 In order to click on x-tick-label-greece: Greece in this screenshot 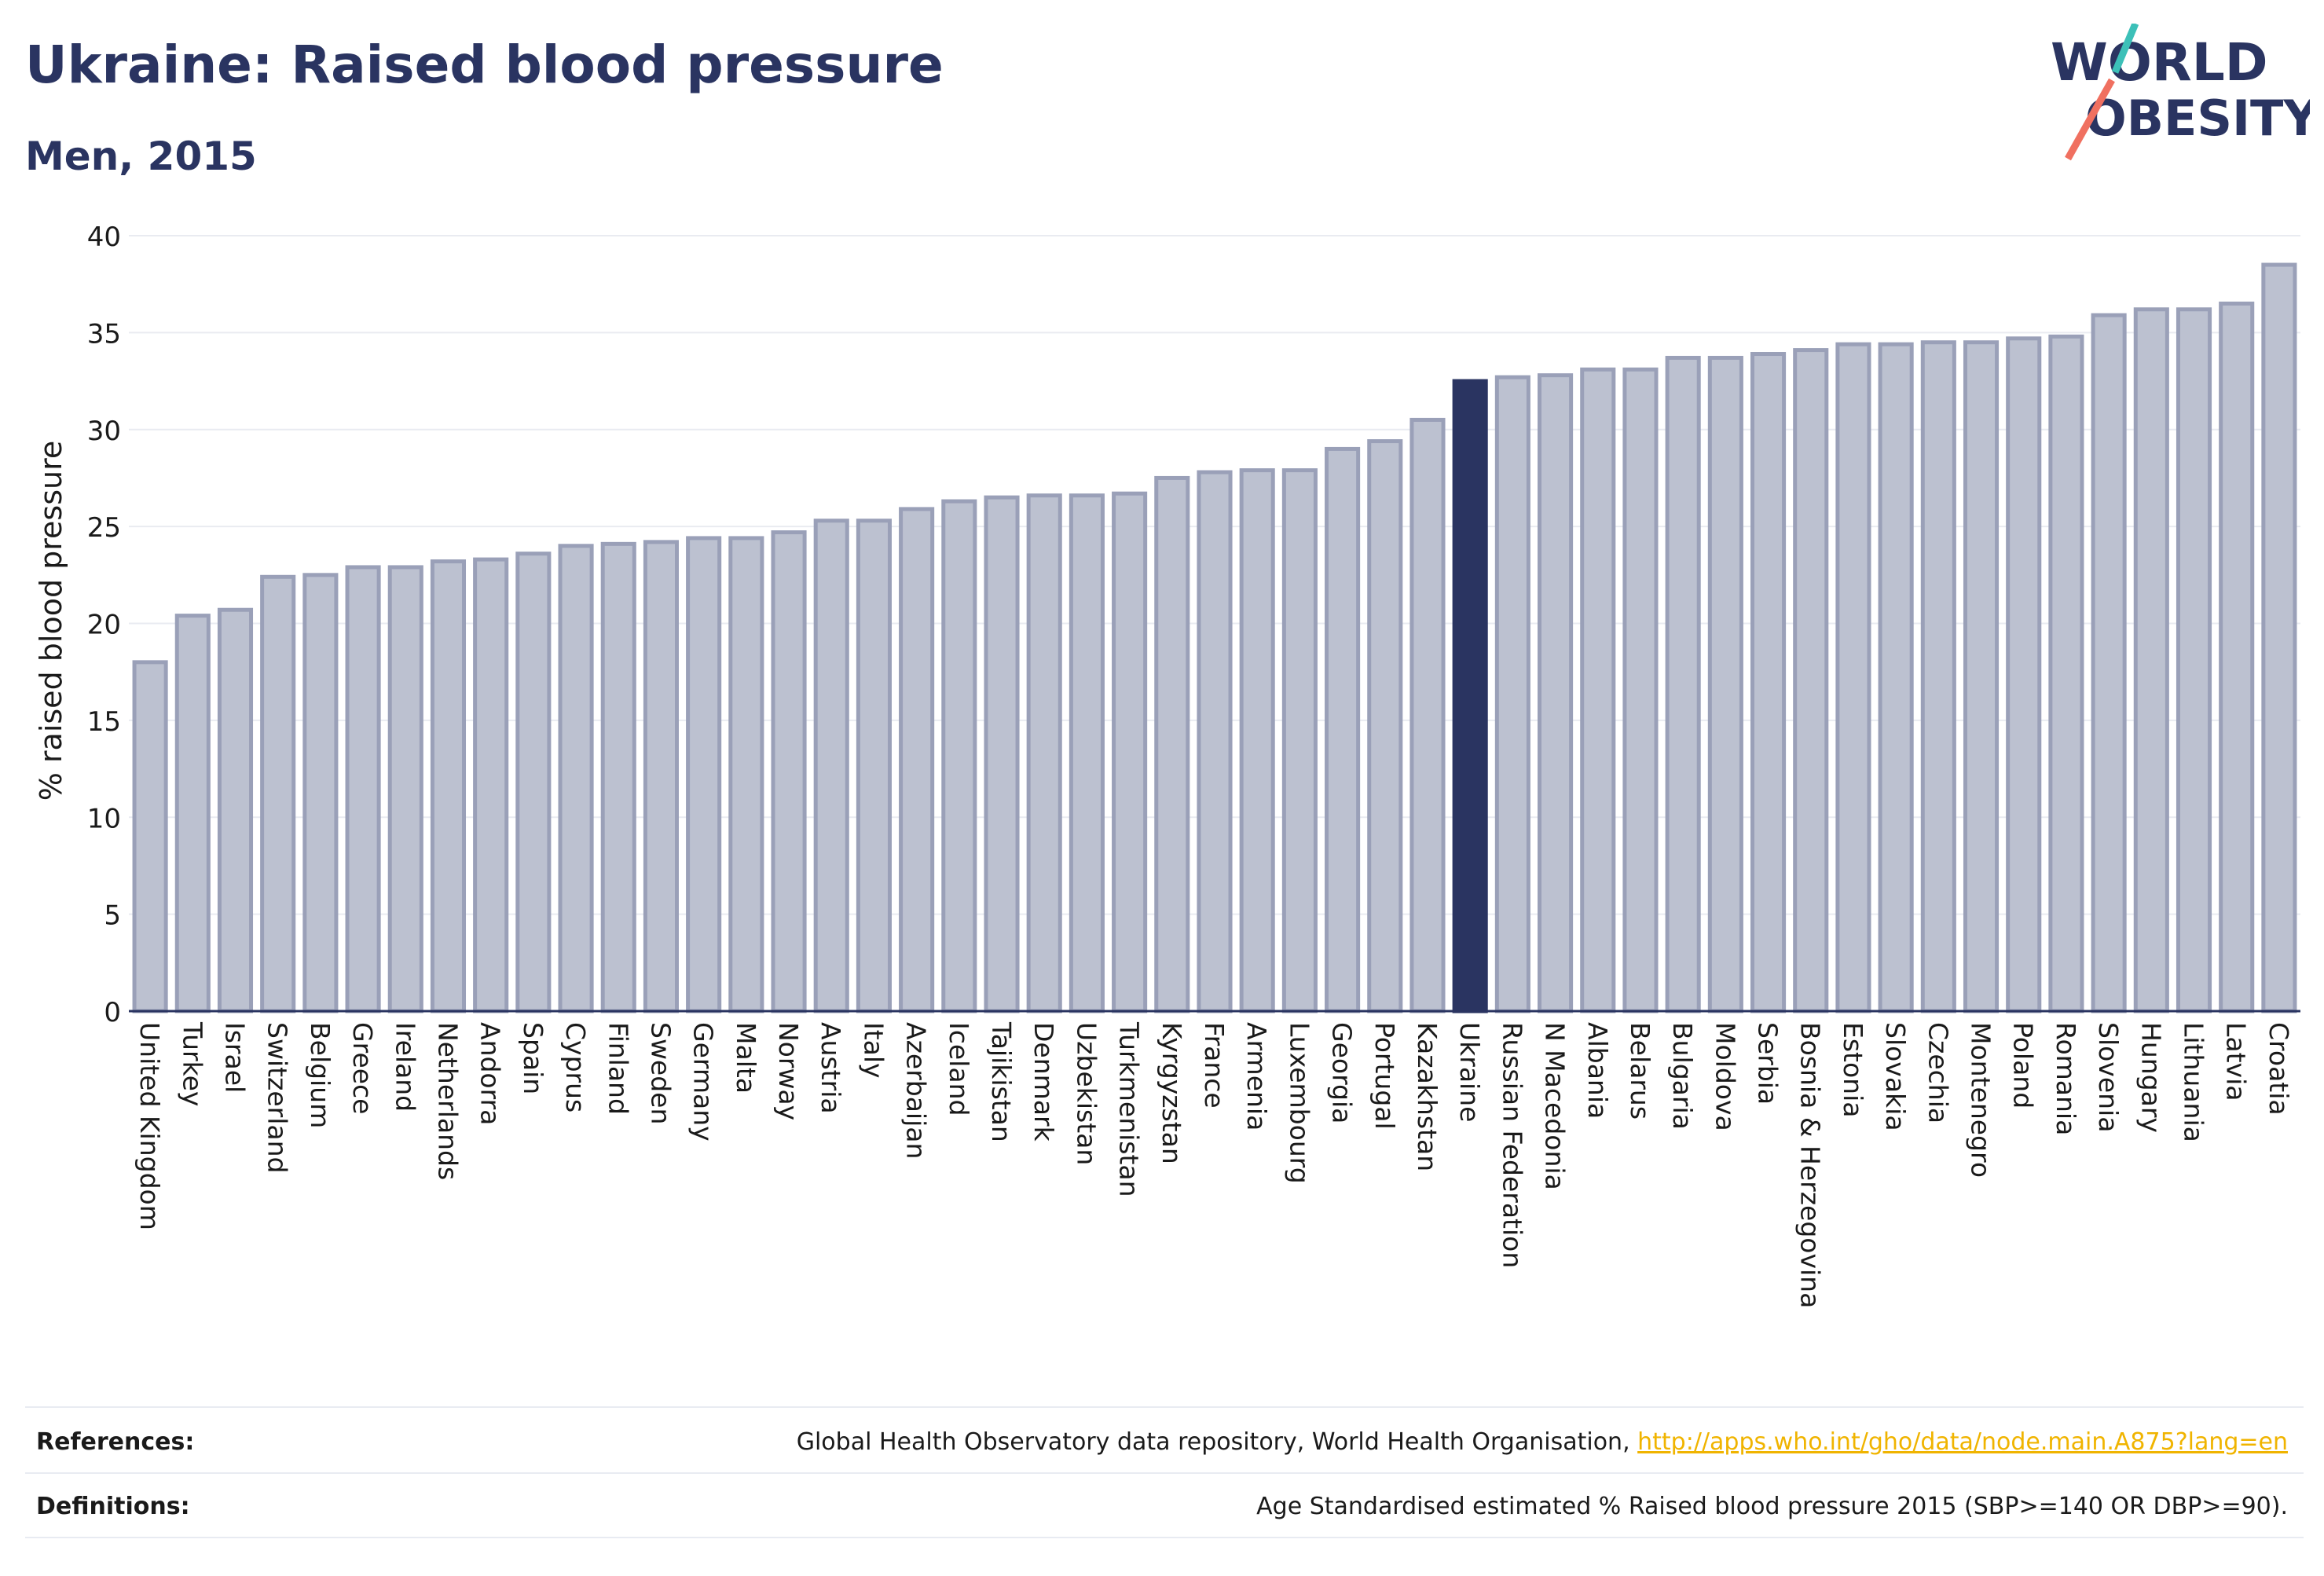, I will do `click(362, 1068)`.